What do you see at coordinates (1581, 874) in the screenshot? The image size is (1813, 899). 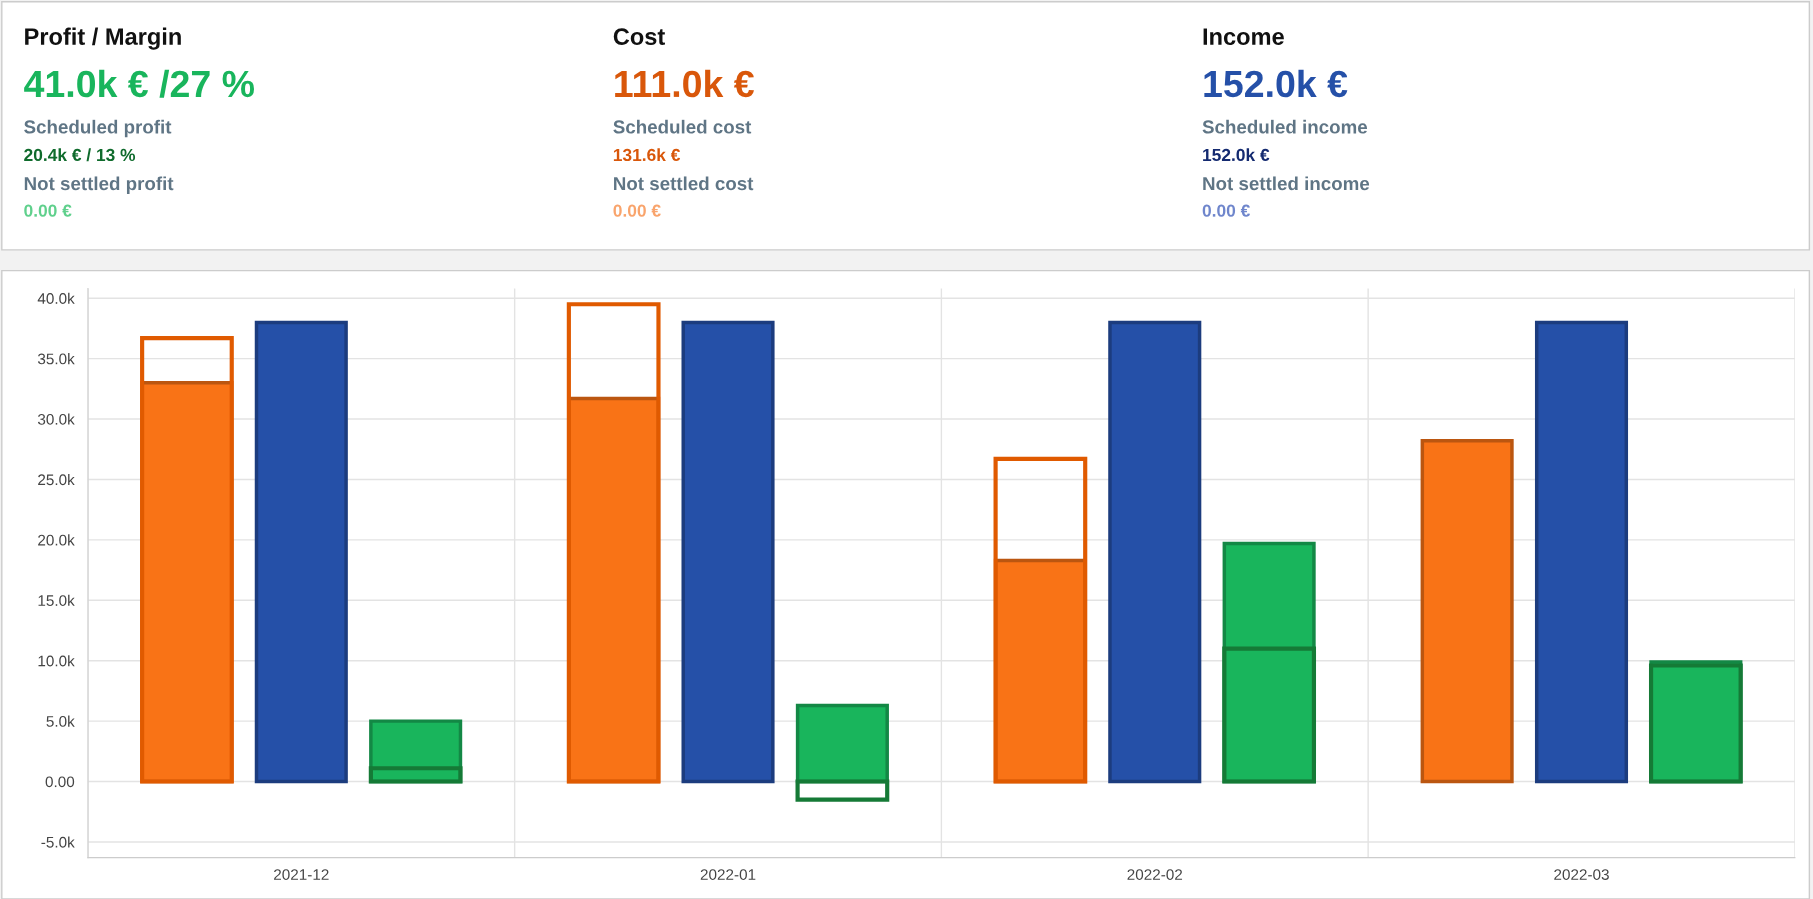 I see `x-tick-label: 2022-03` at bounding box center [1581, 874].